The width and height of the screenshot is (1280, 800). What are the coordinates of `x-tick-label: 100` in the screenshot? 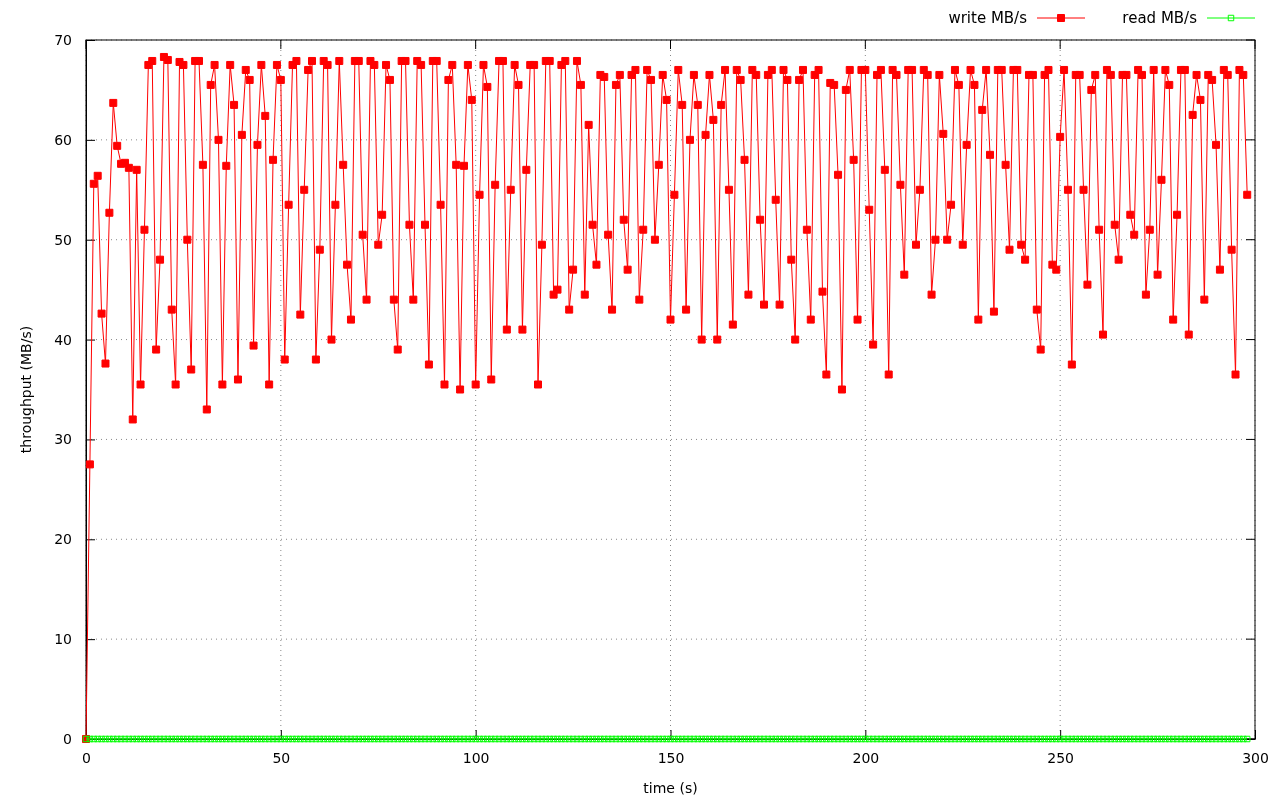 It's located at (476, 757).